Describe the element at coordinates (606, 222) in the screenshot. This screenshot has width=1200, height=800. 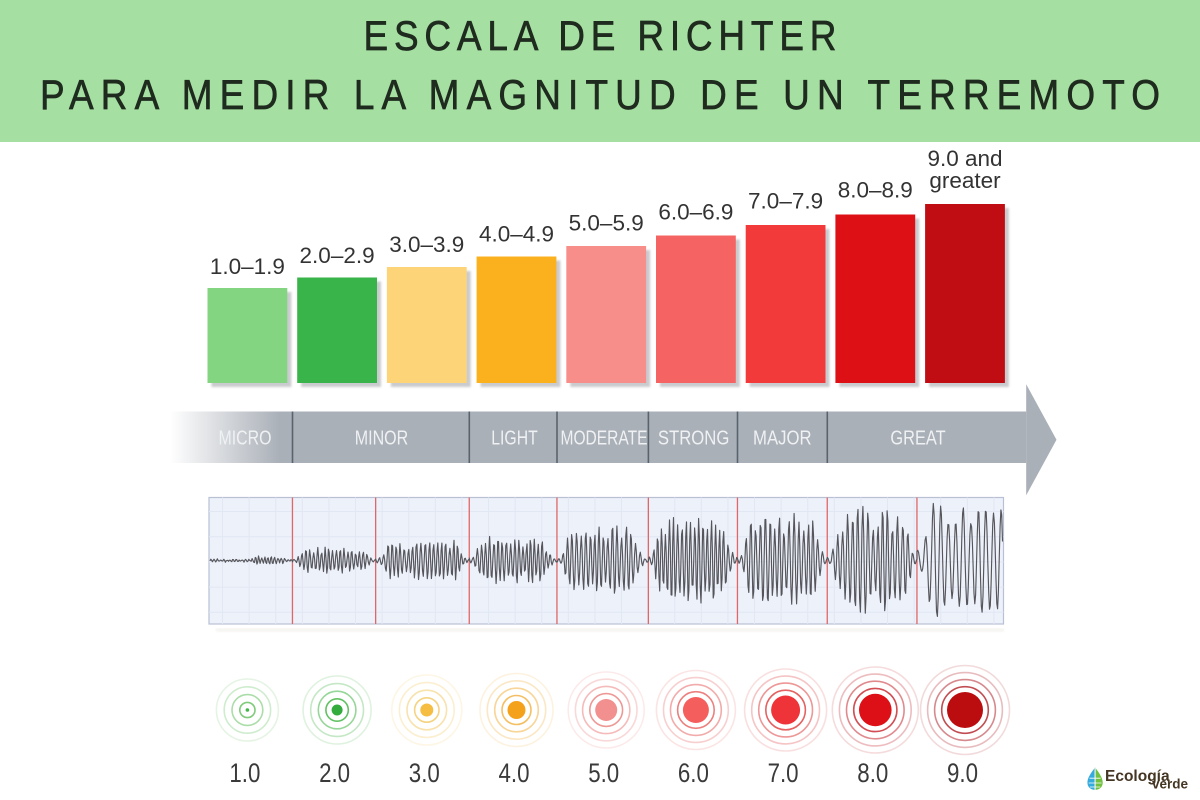
I see `svg-text: 5.0–5.9` at that location.